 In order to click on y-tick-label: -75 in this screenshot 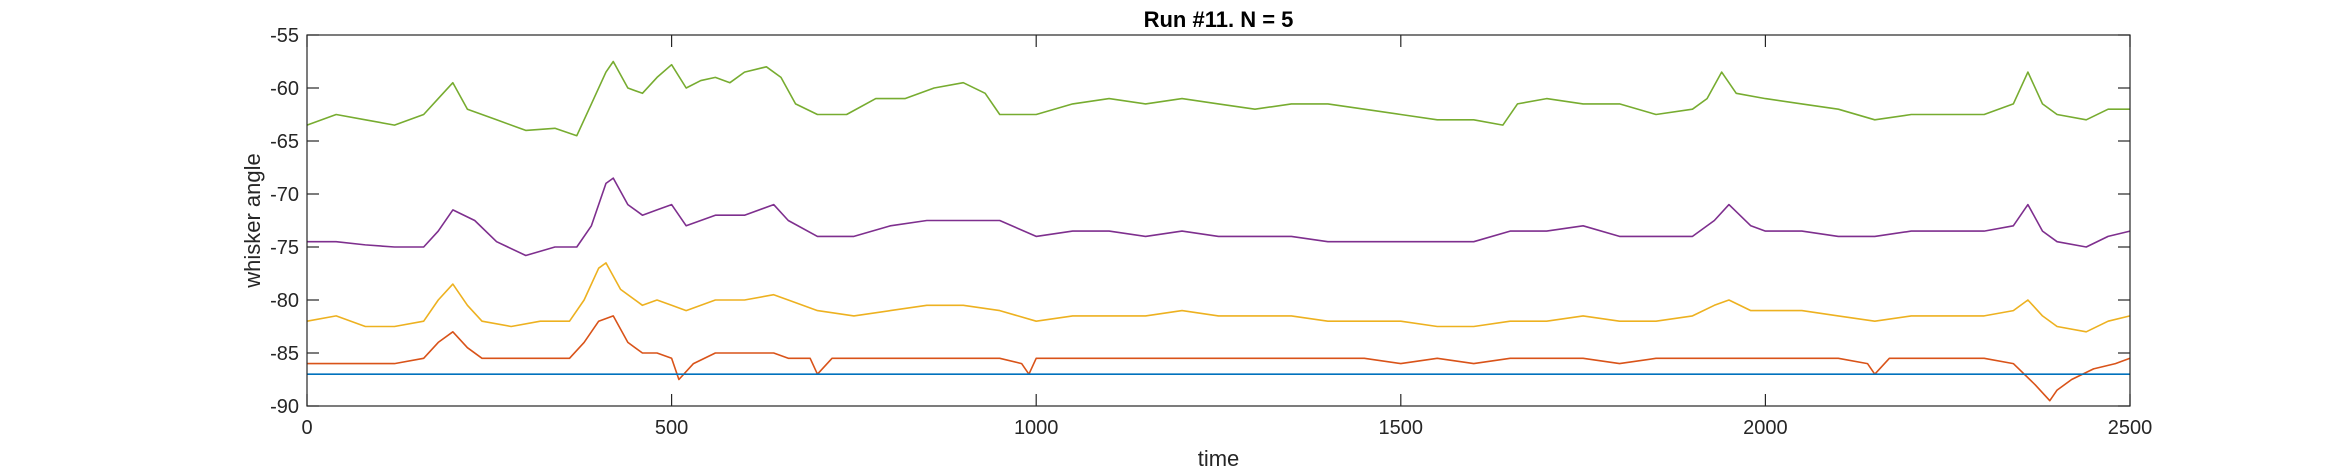, I will do `click(284, 248)`.